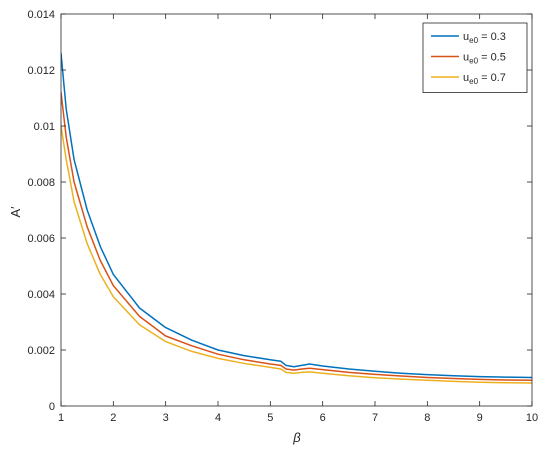 The image size is (550, 456). I want to click on legend-label-2: ue0 = 0.7, so click(484, 79).